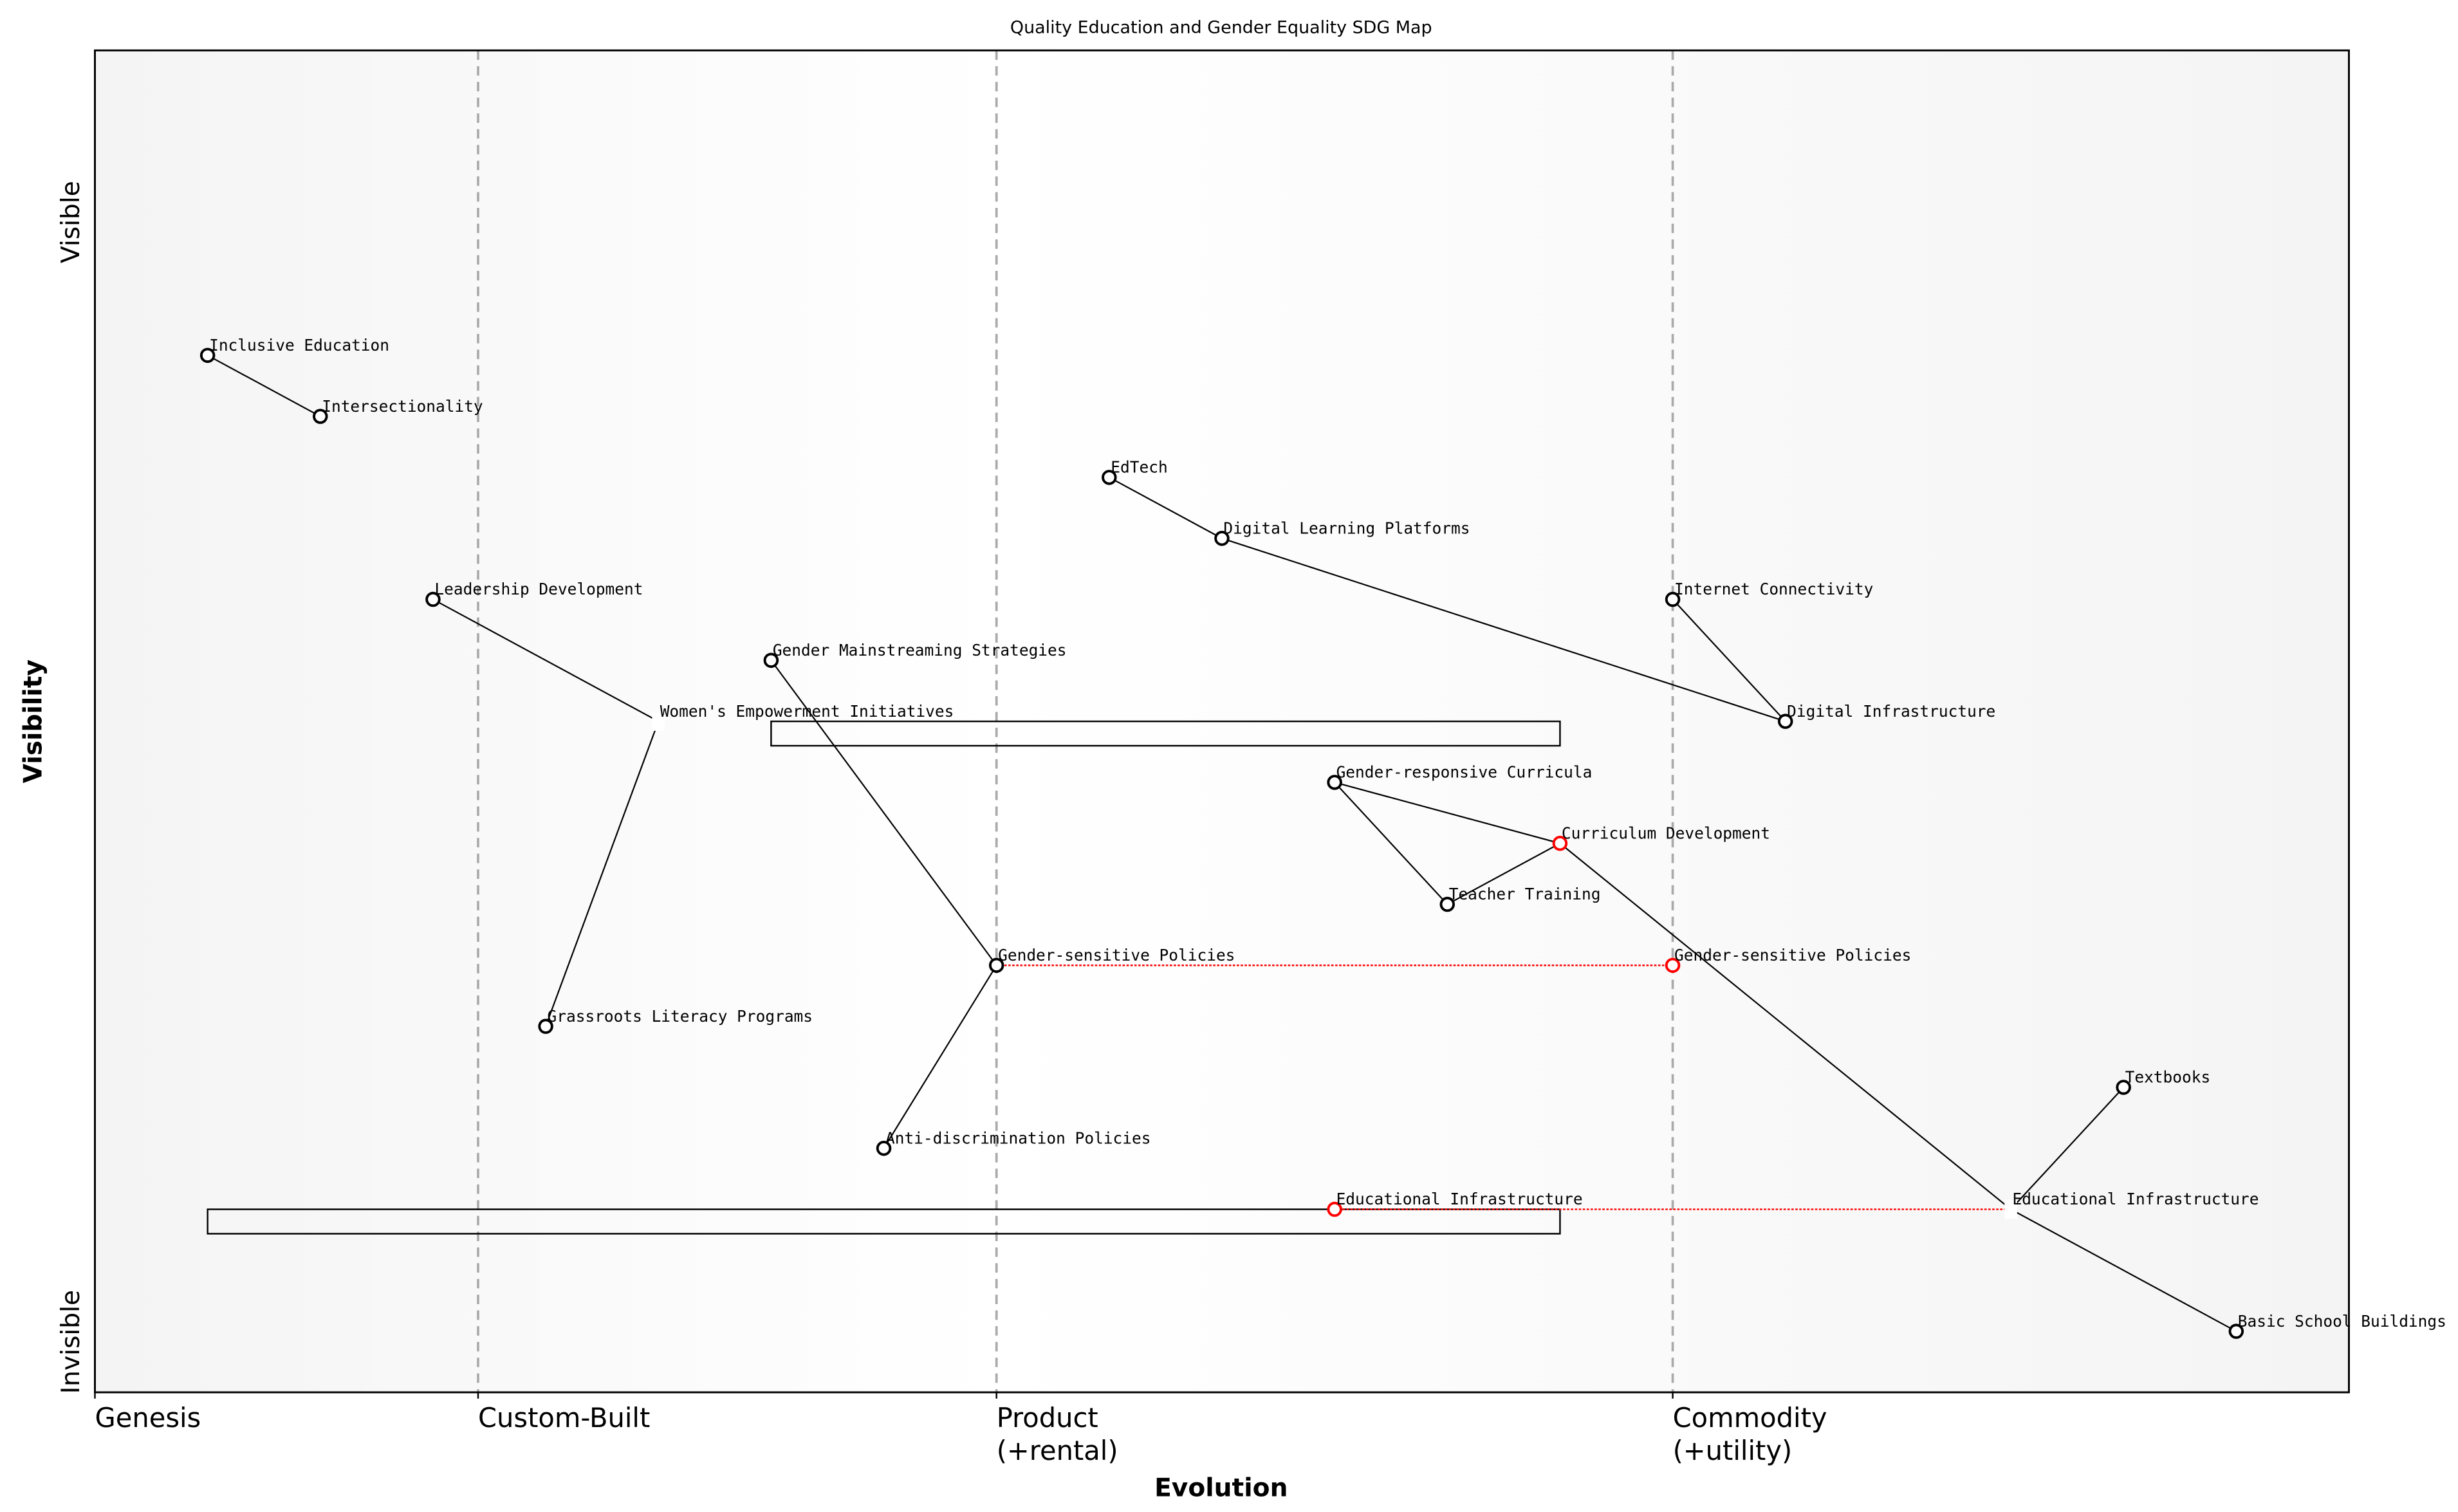 The width and height of the screenshot is (2458, 1512). What do you see at coordinates (2123, 1270) in the screenshot?
I see `link-eduinfra-basic` at bounding box center [2123, 1270].